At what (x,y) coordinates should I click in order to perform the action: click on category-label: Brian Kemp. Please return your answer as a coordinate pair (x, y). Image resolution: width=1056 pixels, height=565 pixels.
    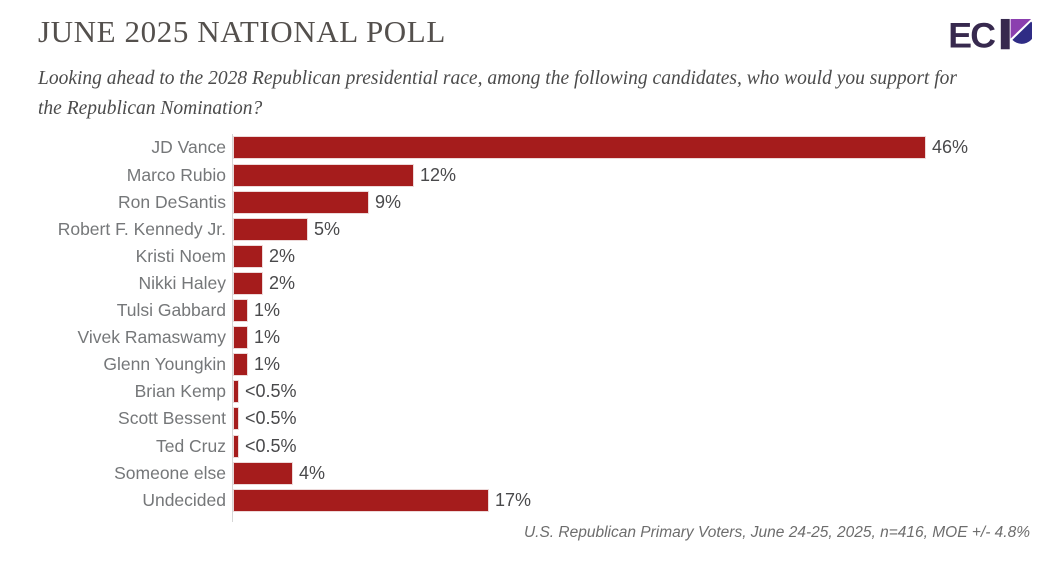
    Looking at the image, I should click on (180, 391).